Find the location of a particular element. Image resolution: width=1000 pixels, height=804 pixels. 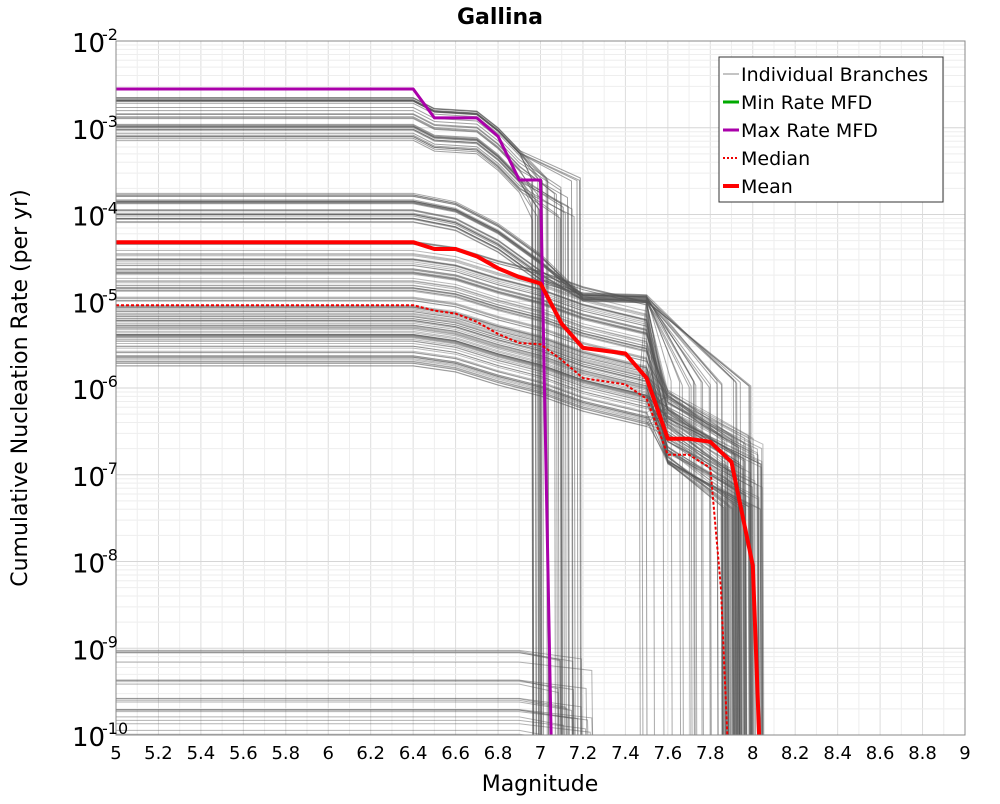

y-tick-label: 10⁻⁸ is located at coordinates (95, 563).